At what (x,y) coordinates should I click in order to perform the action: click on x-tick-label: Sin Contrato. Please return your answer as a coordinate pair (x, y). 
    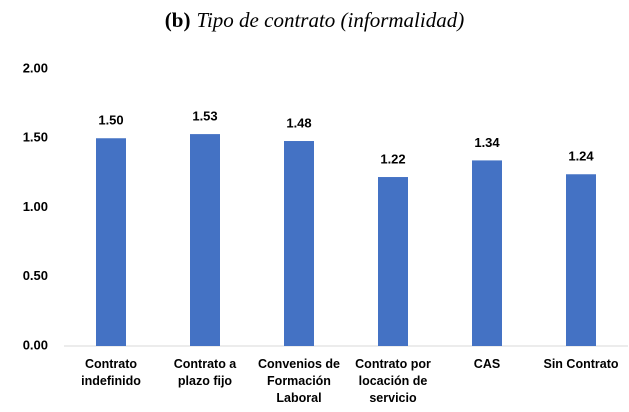
    Looking at the image, I should click on (581, 364).